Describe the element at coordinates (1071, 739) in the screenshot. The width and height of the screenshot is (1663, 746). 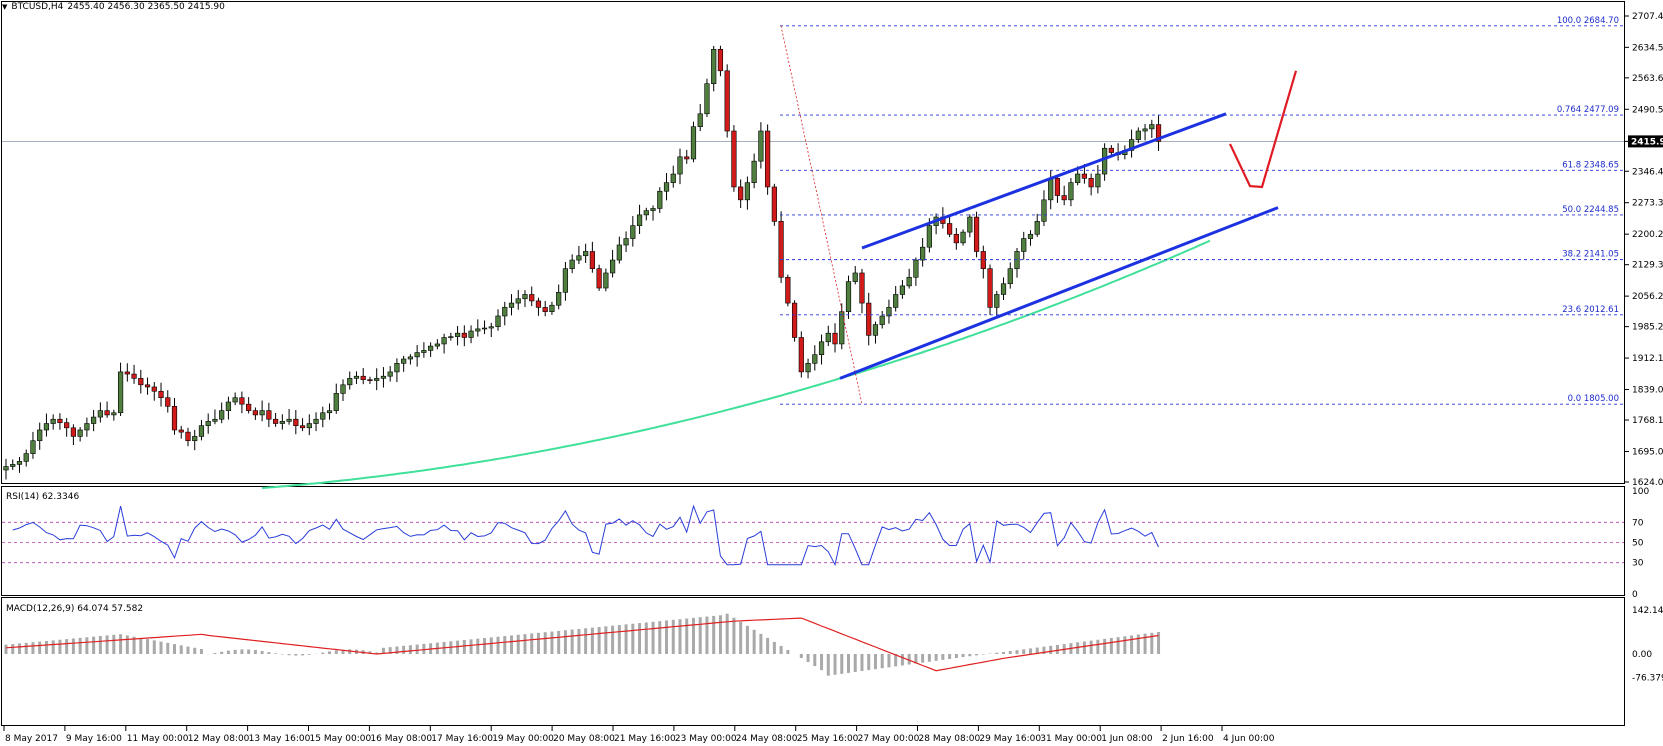
I see `time-tick-label: 31 May 00:00` at that location.